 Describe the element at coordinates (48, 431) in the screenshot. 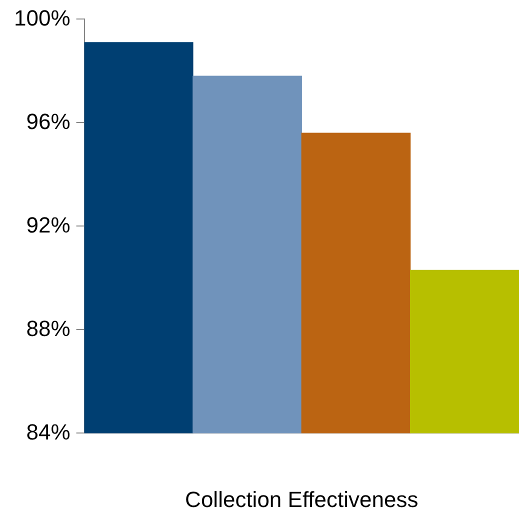

I see `y-tick-label: 84%` at that location.